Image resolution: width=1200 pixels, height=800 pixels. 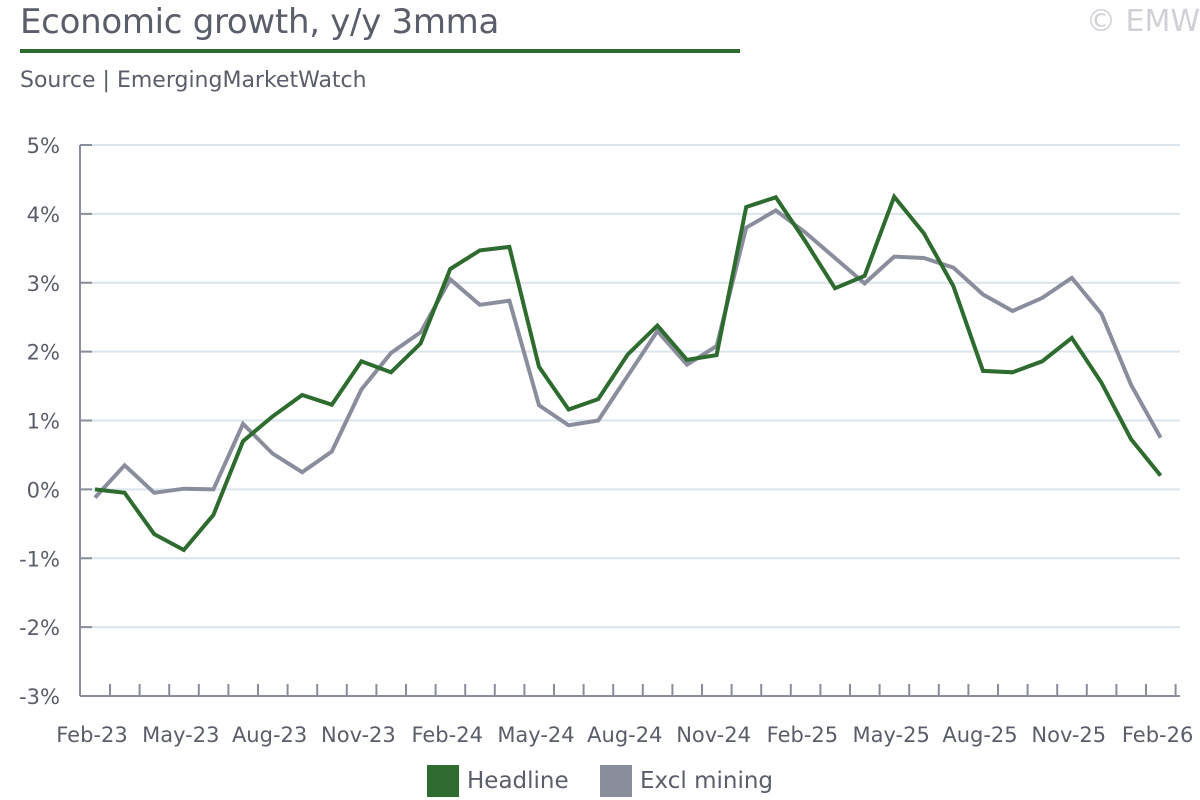 What do you see at coordinates (1068, 735) in the screenshot?
I see `x-tick-label: Nov-25` at bounding box center [1068, 735].